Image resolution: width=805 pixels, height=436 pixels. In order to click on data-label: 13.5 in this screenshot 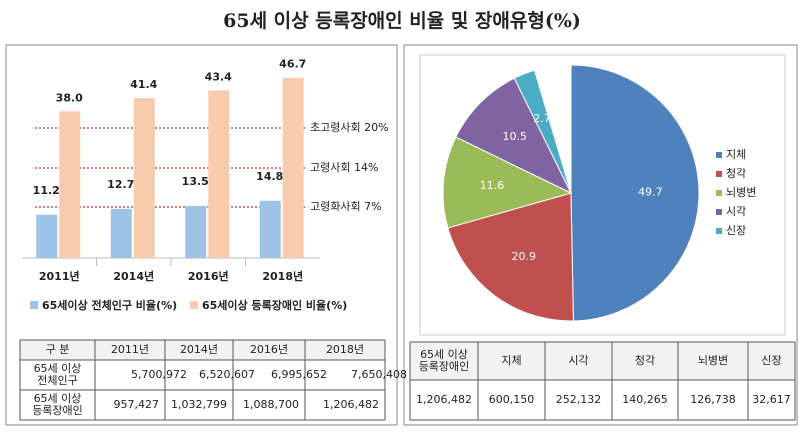, I will do `click(195, 181)`.